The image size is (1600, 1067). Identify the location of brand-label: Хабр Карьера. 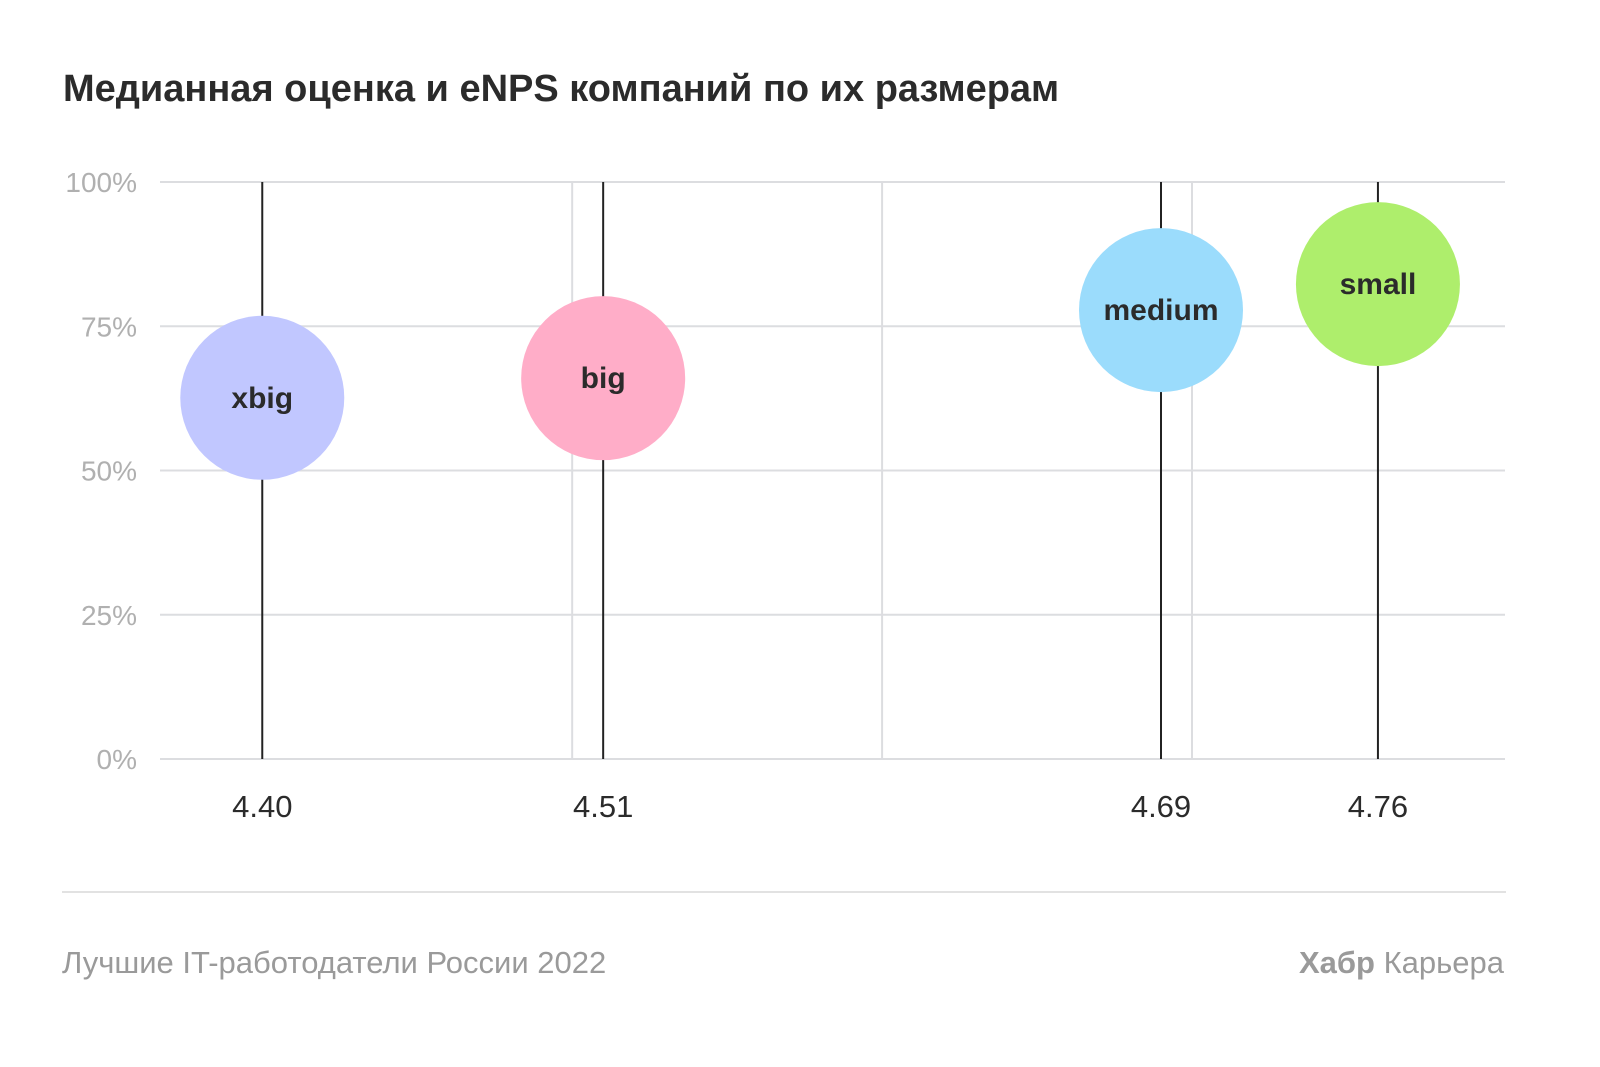
(1401, 963).